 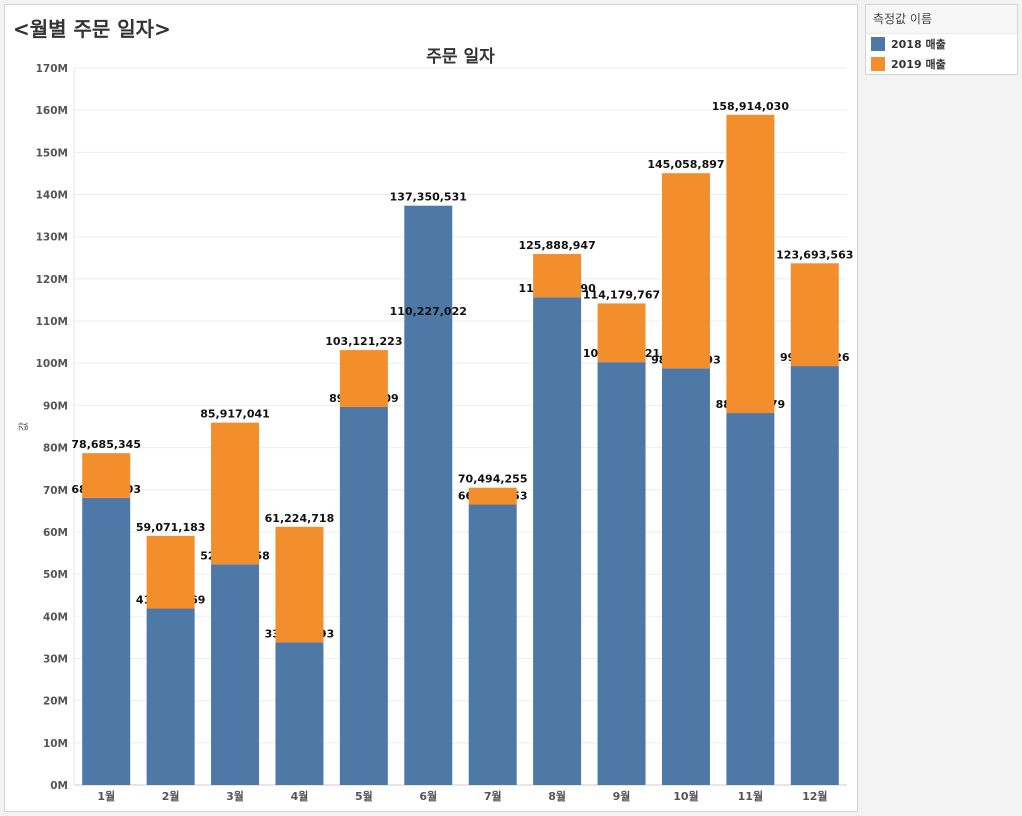 I want to click on y-tick-label: 60M, so click(x=55, y=533).